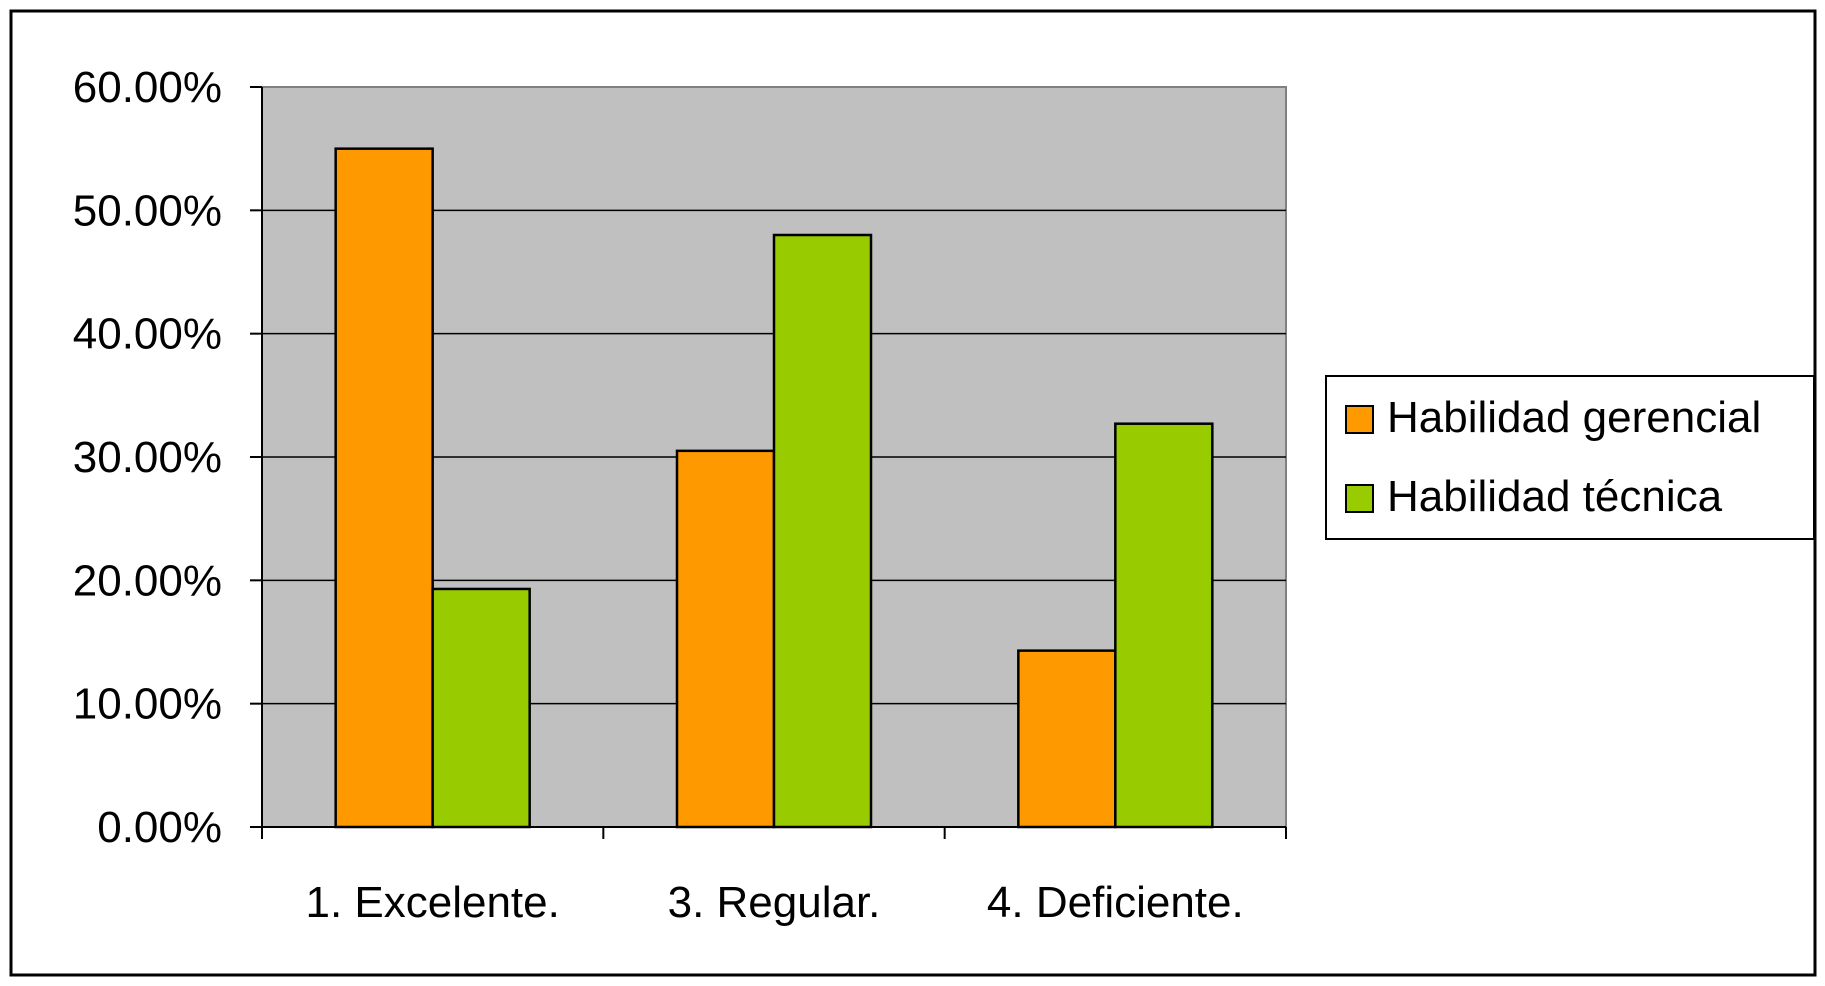  Describe the element at coordinates (1115, 902) in the screenshot. I see `x-tick-label: 4. Deficiente.` at that location.